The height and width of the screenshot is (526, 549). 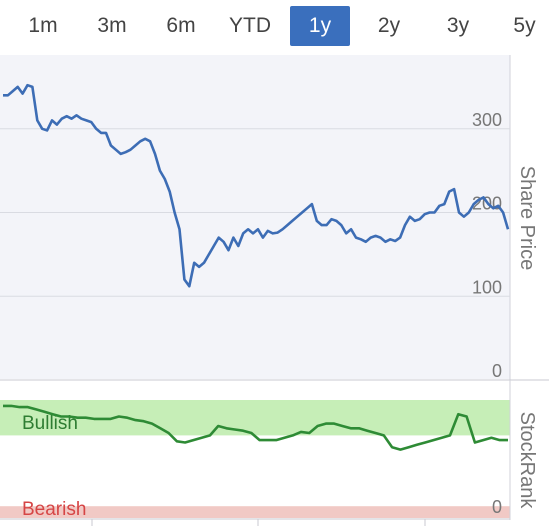 I want to click on rank-axis-ticks: 0, so click(x=497, y=507).